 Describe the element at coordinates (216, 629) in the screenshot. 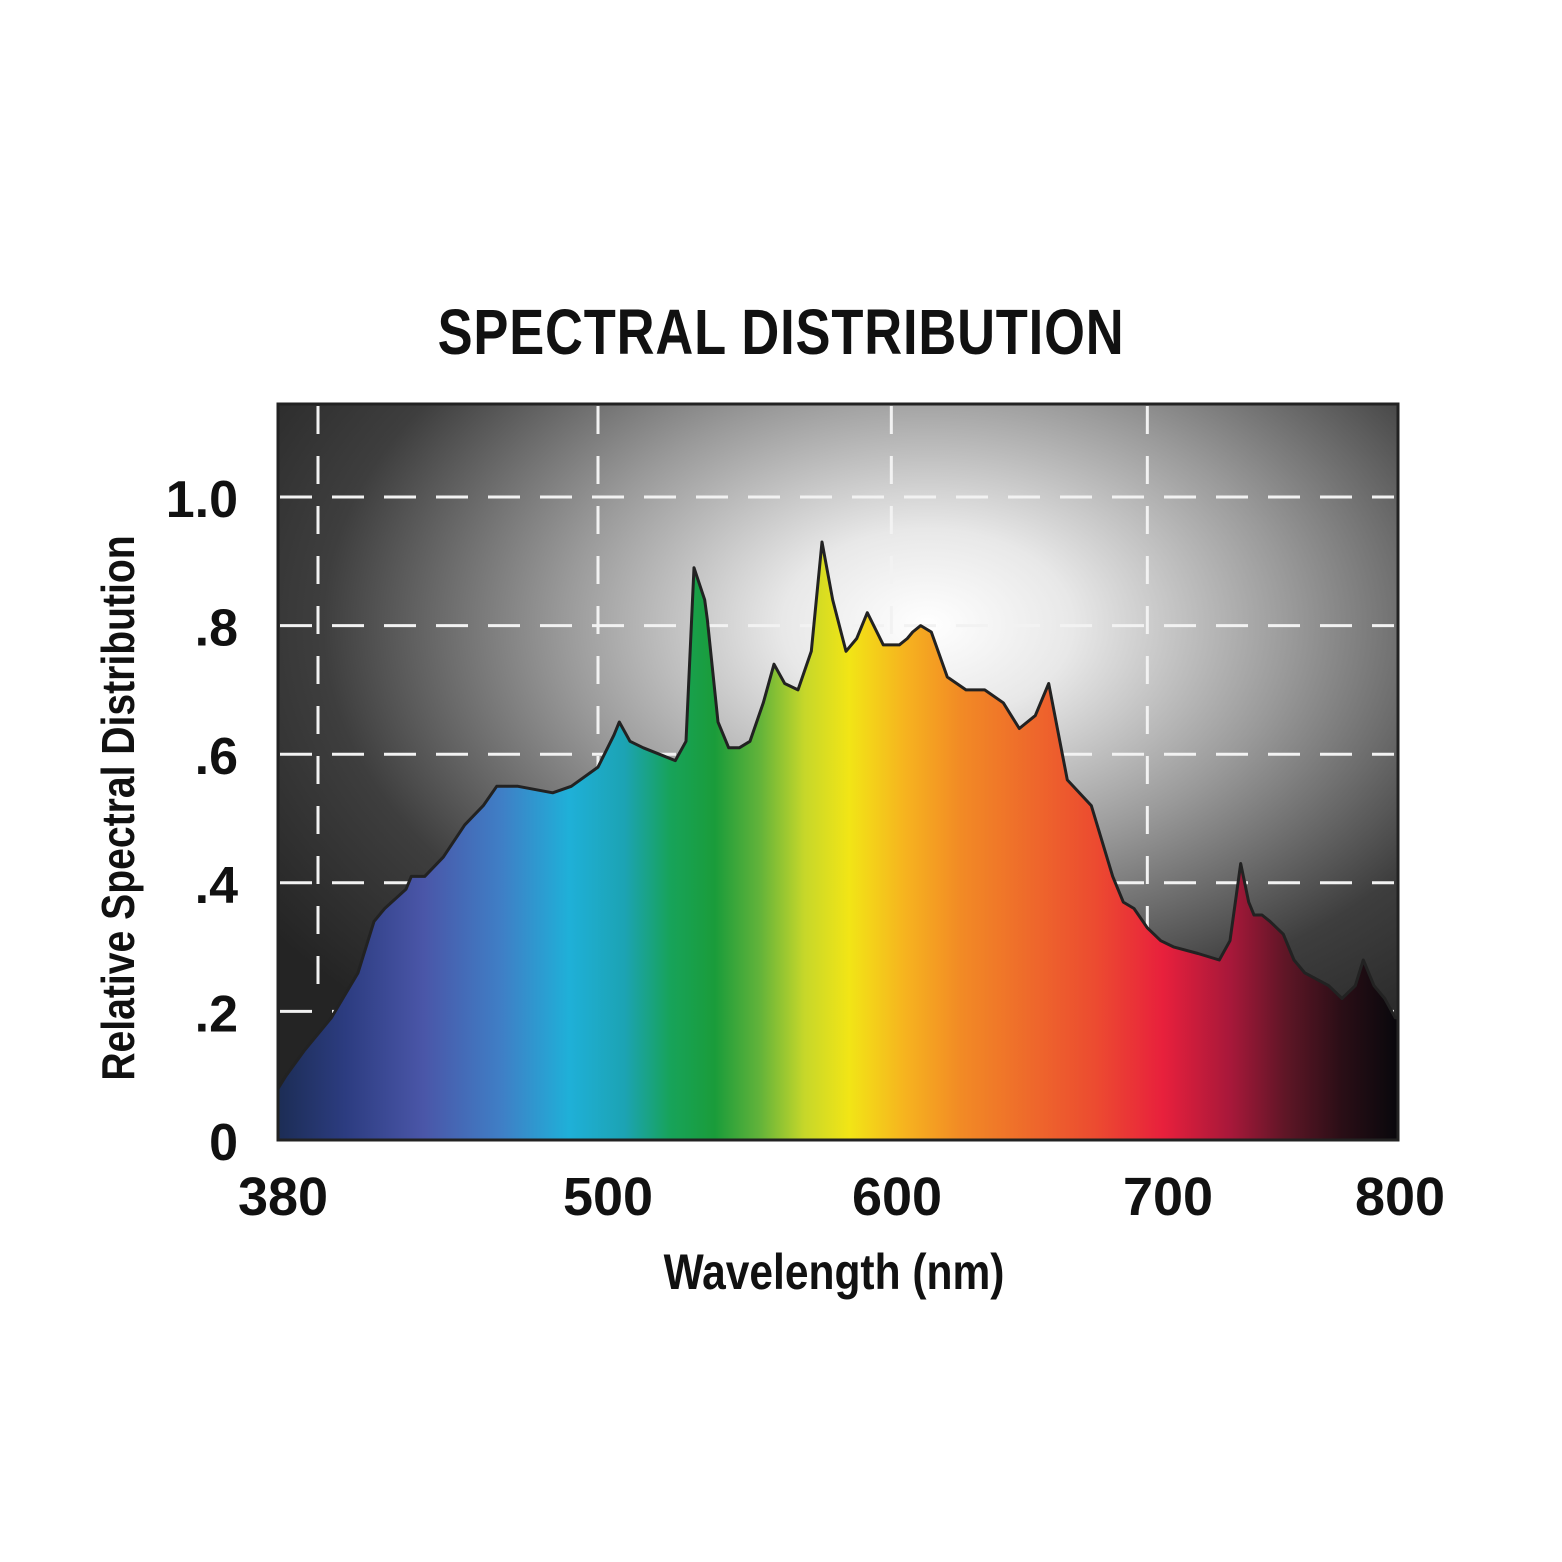

I see `y-tick-label: .8` at that location.